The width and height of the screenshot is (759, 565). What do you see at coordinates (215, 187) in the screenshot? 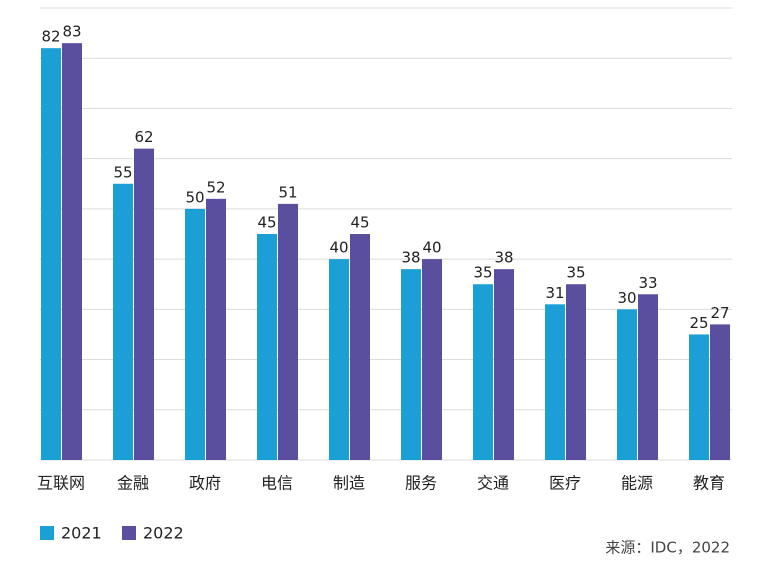
I see `value-label: 52` at bounding box center [215, 187].